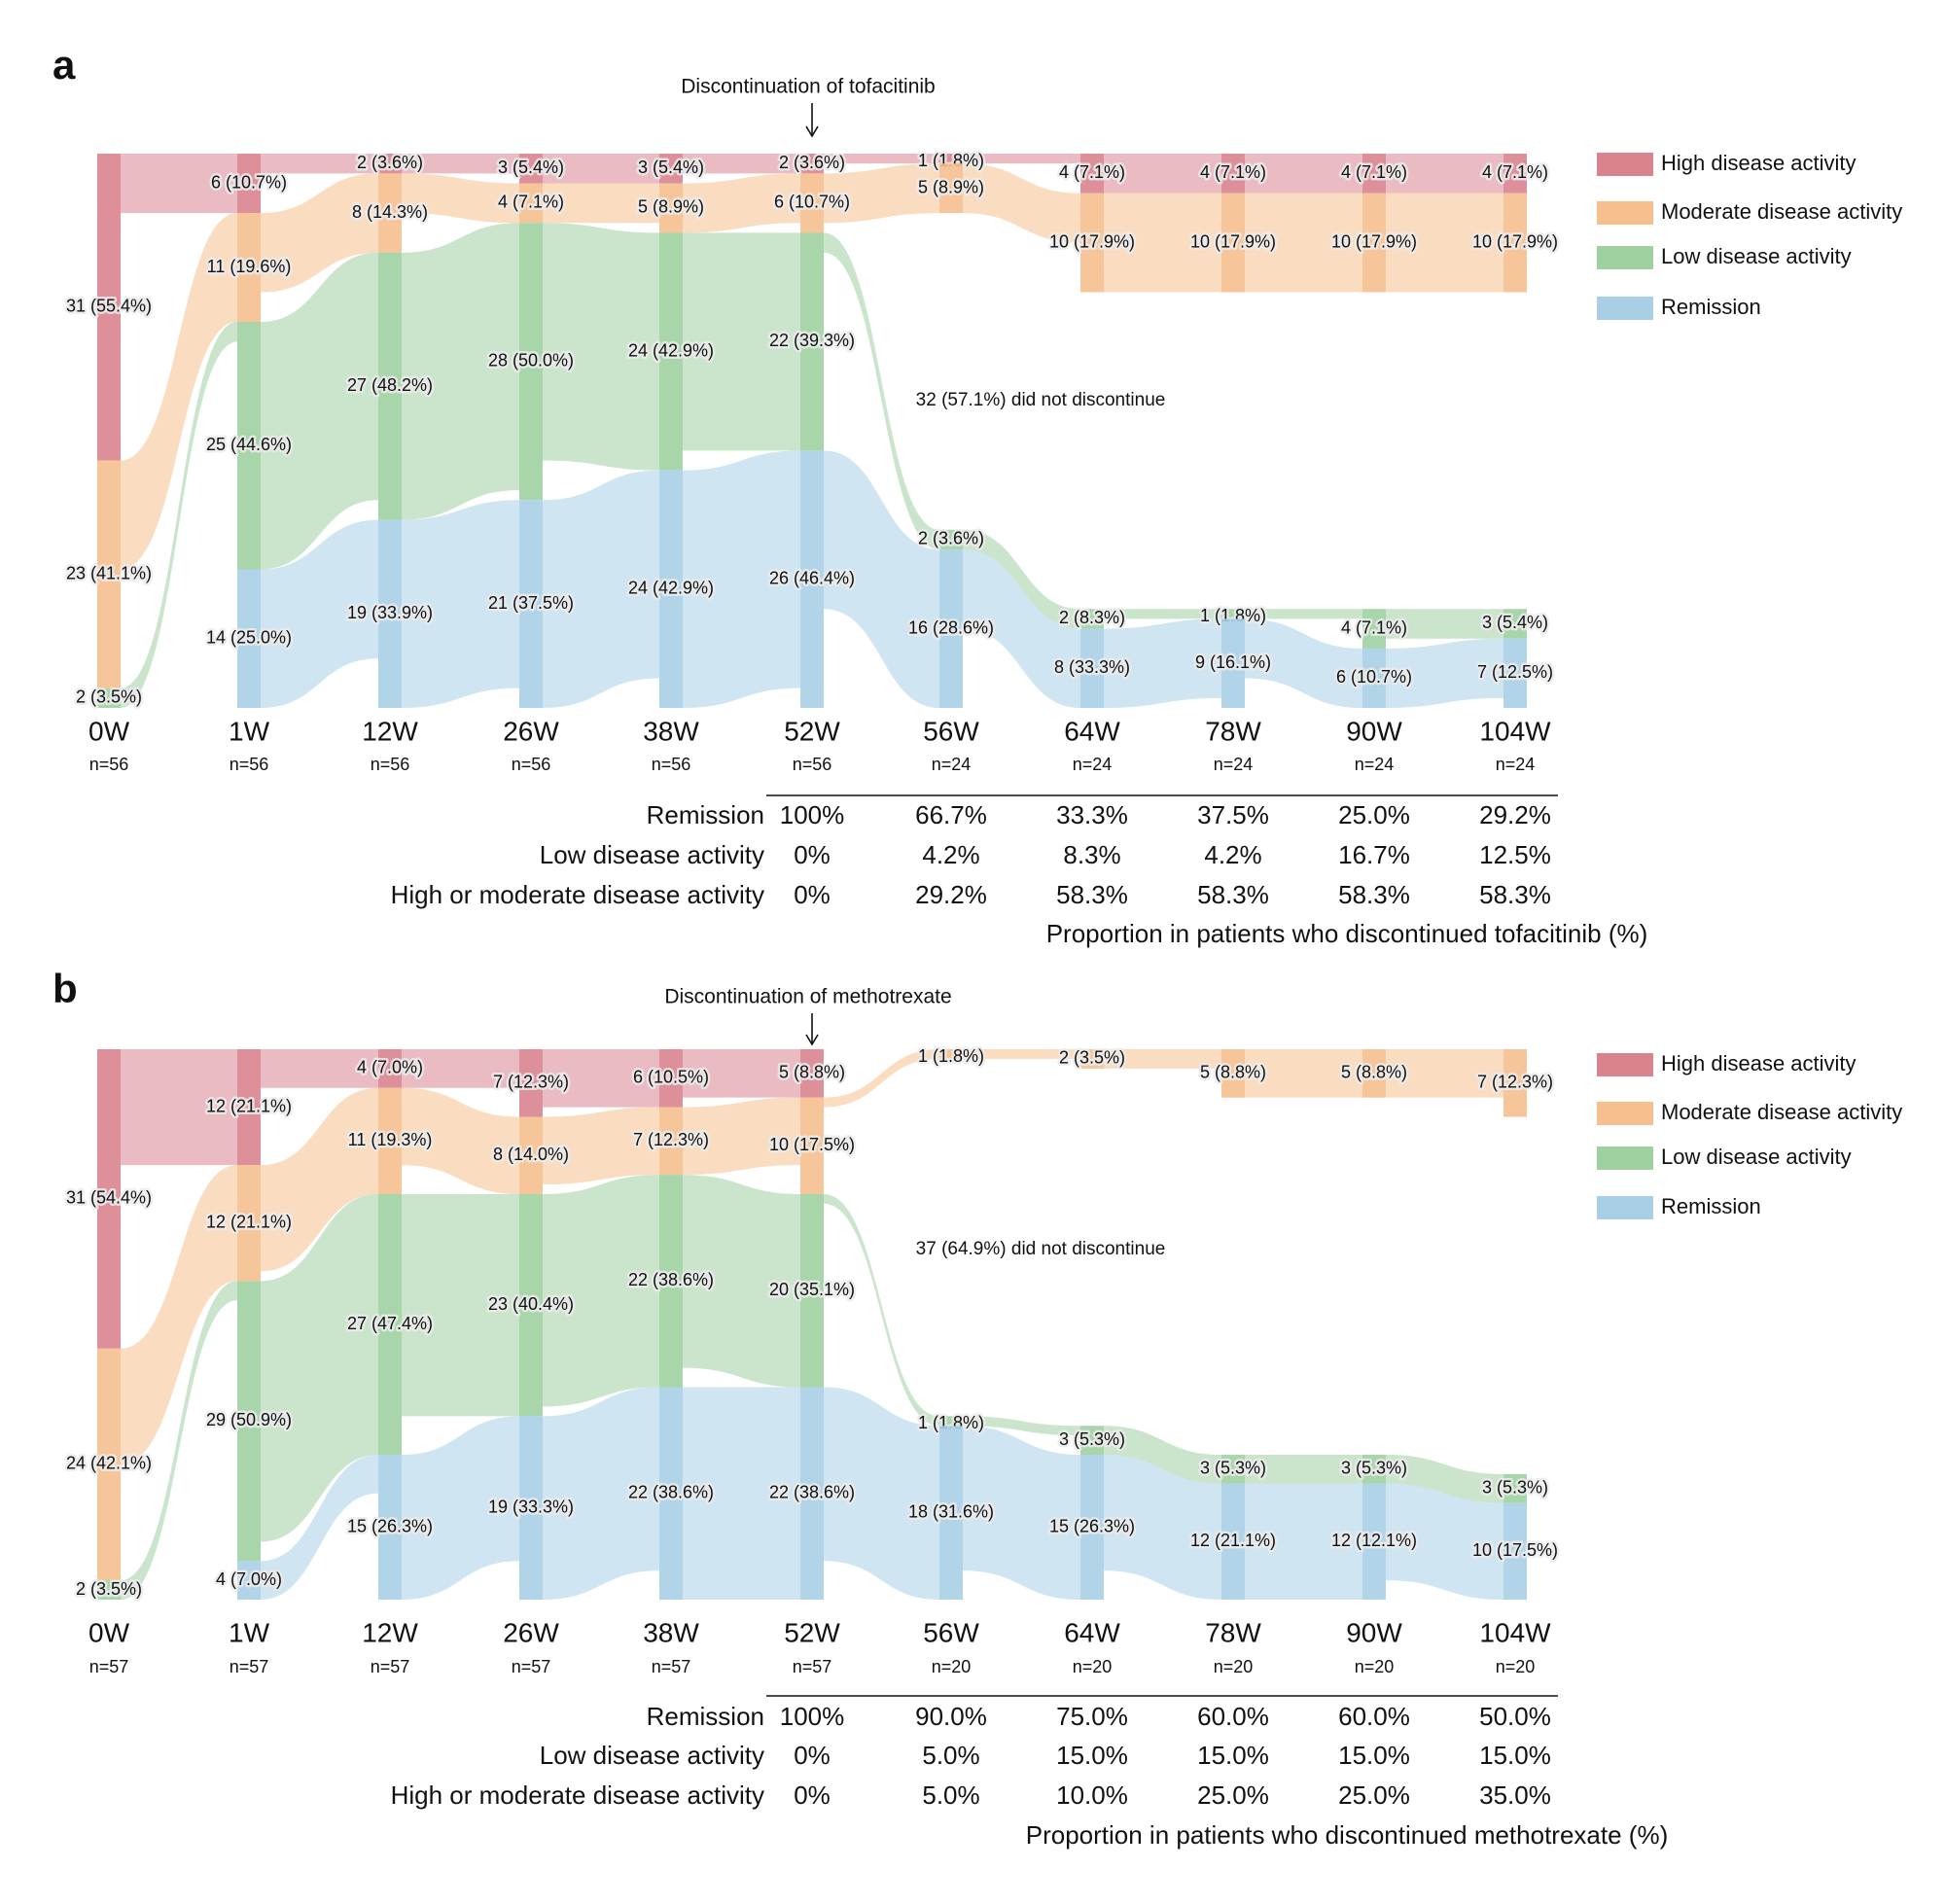  I want to click on not-discontinued-note: 37 (64.9%) did not discontinue, so click(1041, 1249).